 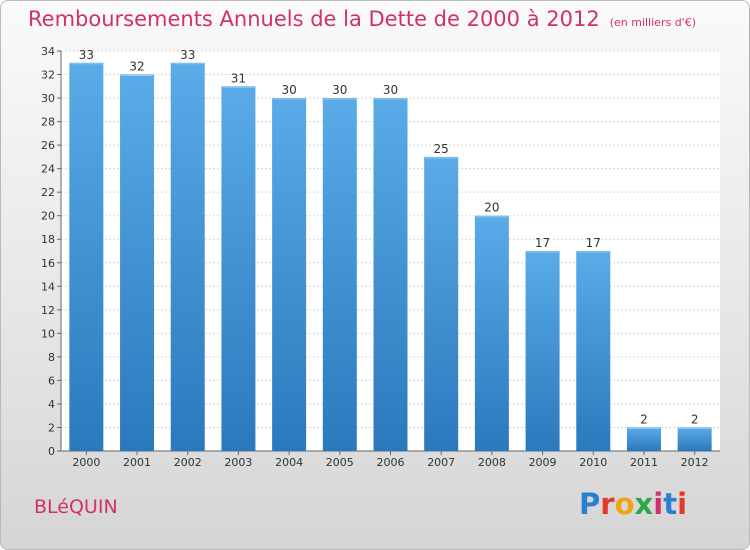 What do you see at coordinates (51, 357) in the screenshot?
I see `y-tick-label: 8` at bounding box center [51, 357].